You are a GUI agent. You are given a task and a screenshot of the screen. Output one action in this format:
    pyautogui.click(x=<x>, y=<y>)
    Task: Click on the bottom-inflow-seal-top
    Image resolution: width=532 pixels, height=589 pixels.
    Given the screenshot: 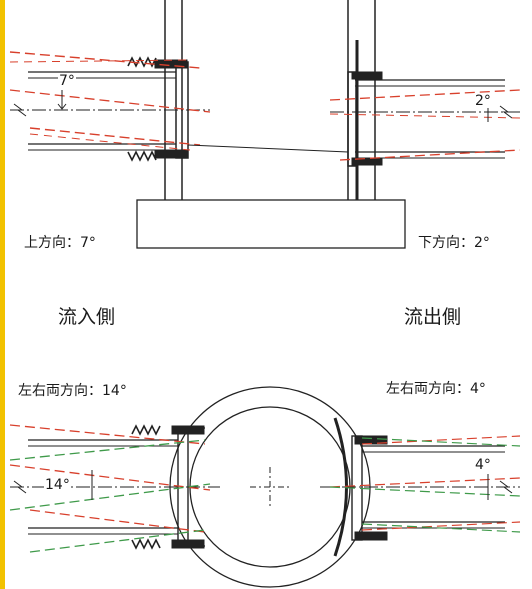 What is the action you would take?
    pyautogui.click(x=188, y=430)
    